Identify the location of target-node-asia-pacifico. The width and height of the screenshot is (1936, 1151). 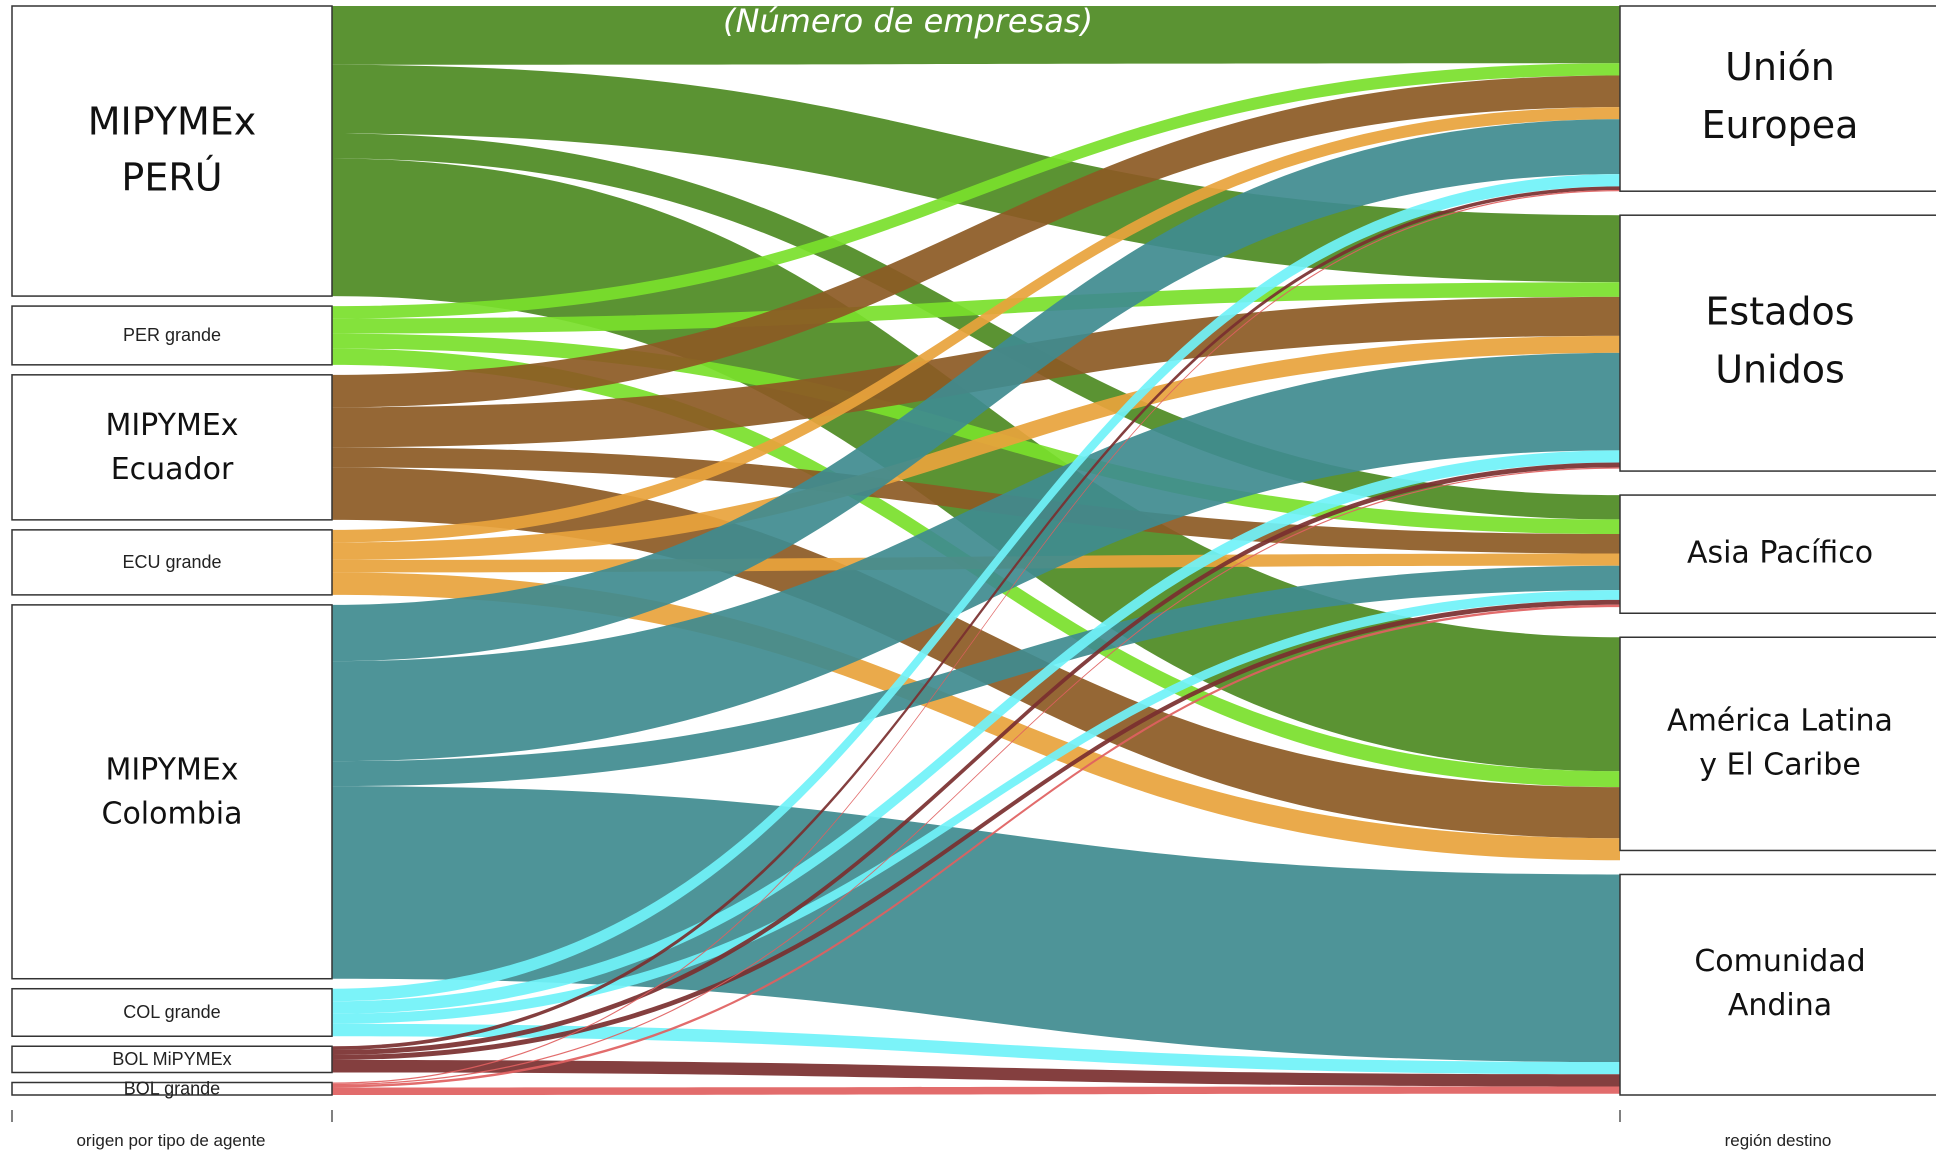
(1777, 554).